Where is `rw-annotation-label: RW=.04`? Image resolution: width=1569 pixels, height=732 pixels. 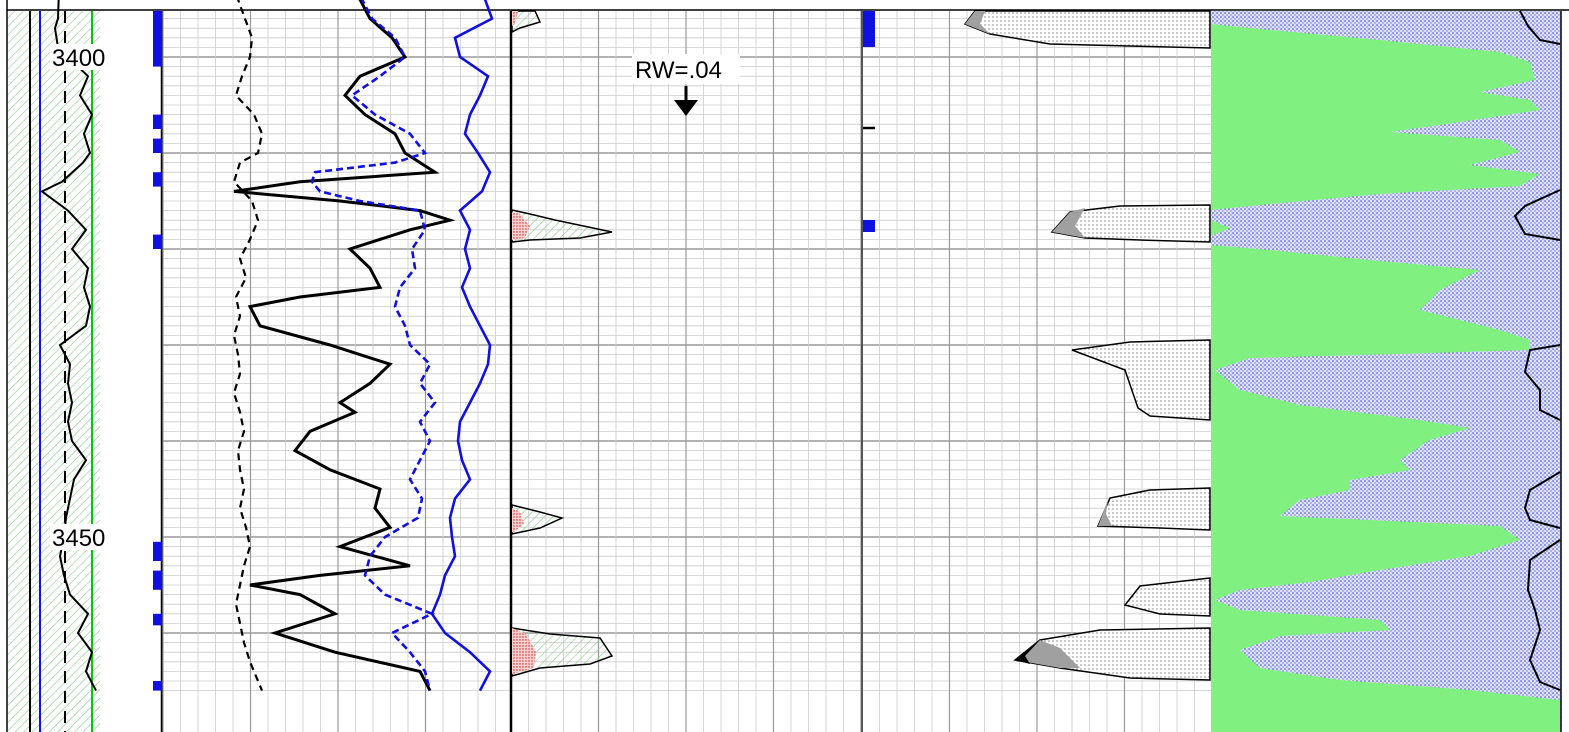 rw-annotation-label: RW=.04 is located at coordinates (678, 70).